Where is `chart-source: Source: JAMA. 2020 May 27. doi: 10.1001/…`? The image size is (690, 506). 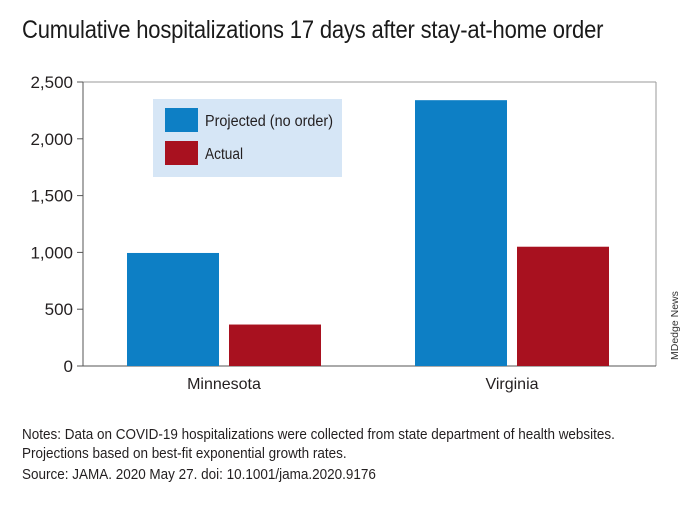
chart-source: Source: JAMA. 2020 May 27. doi: 10.1001/… is located at coordinates (199, 475).